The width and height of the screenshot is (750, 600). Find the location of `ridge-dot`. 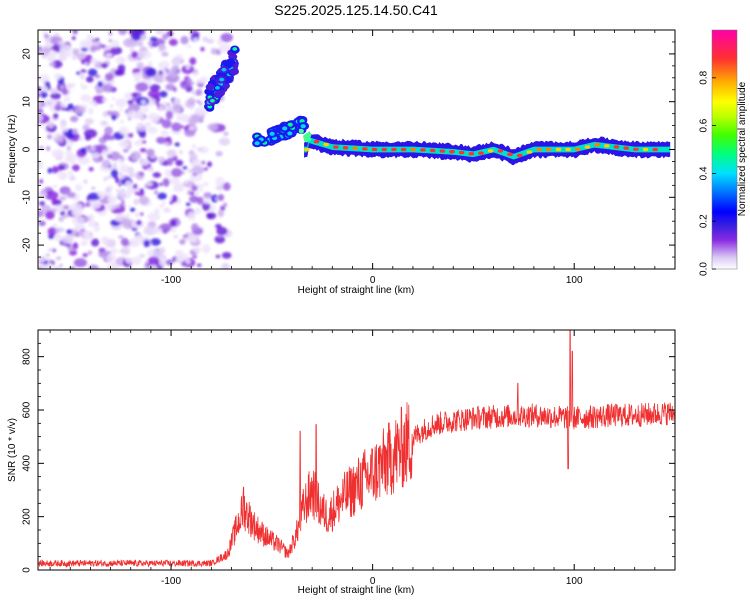

ridge-dot is located at coordinates (307, 136).